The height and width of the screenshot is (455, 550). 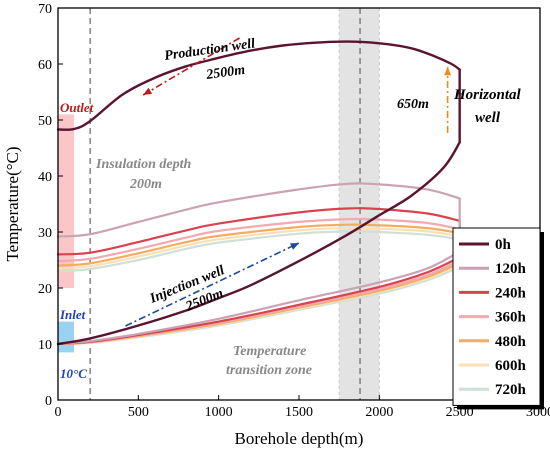 What do you see at coordinates (511, 269) in the screenshot?
I see `legend-label-120h: 120h` at bounding box center [511, 269].